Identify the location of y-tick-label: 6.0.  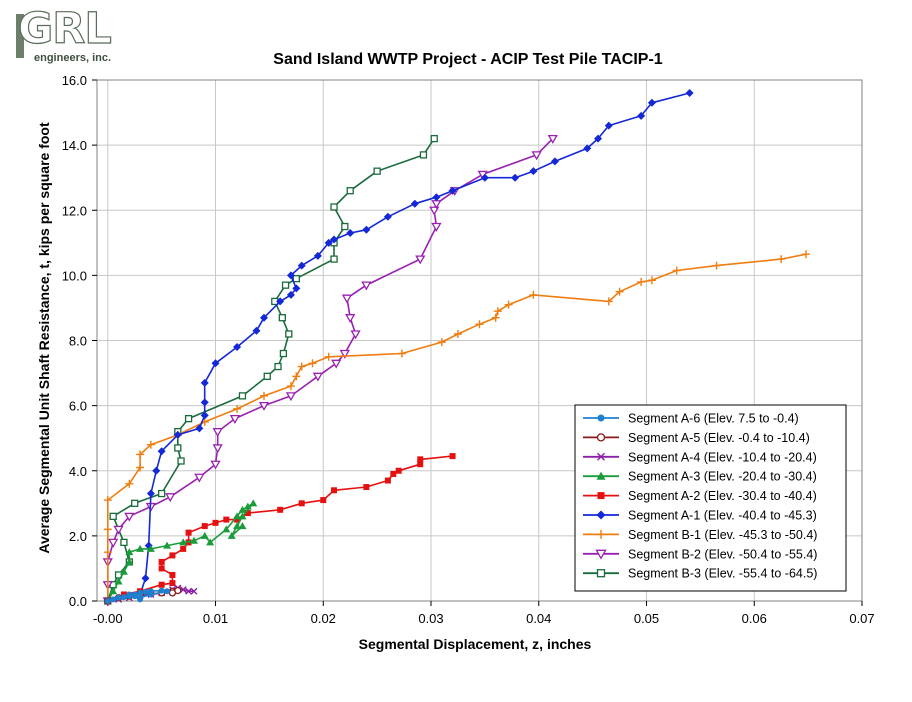
(78, 406).